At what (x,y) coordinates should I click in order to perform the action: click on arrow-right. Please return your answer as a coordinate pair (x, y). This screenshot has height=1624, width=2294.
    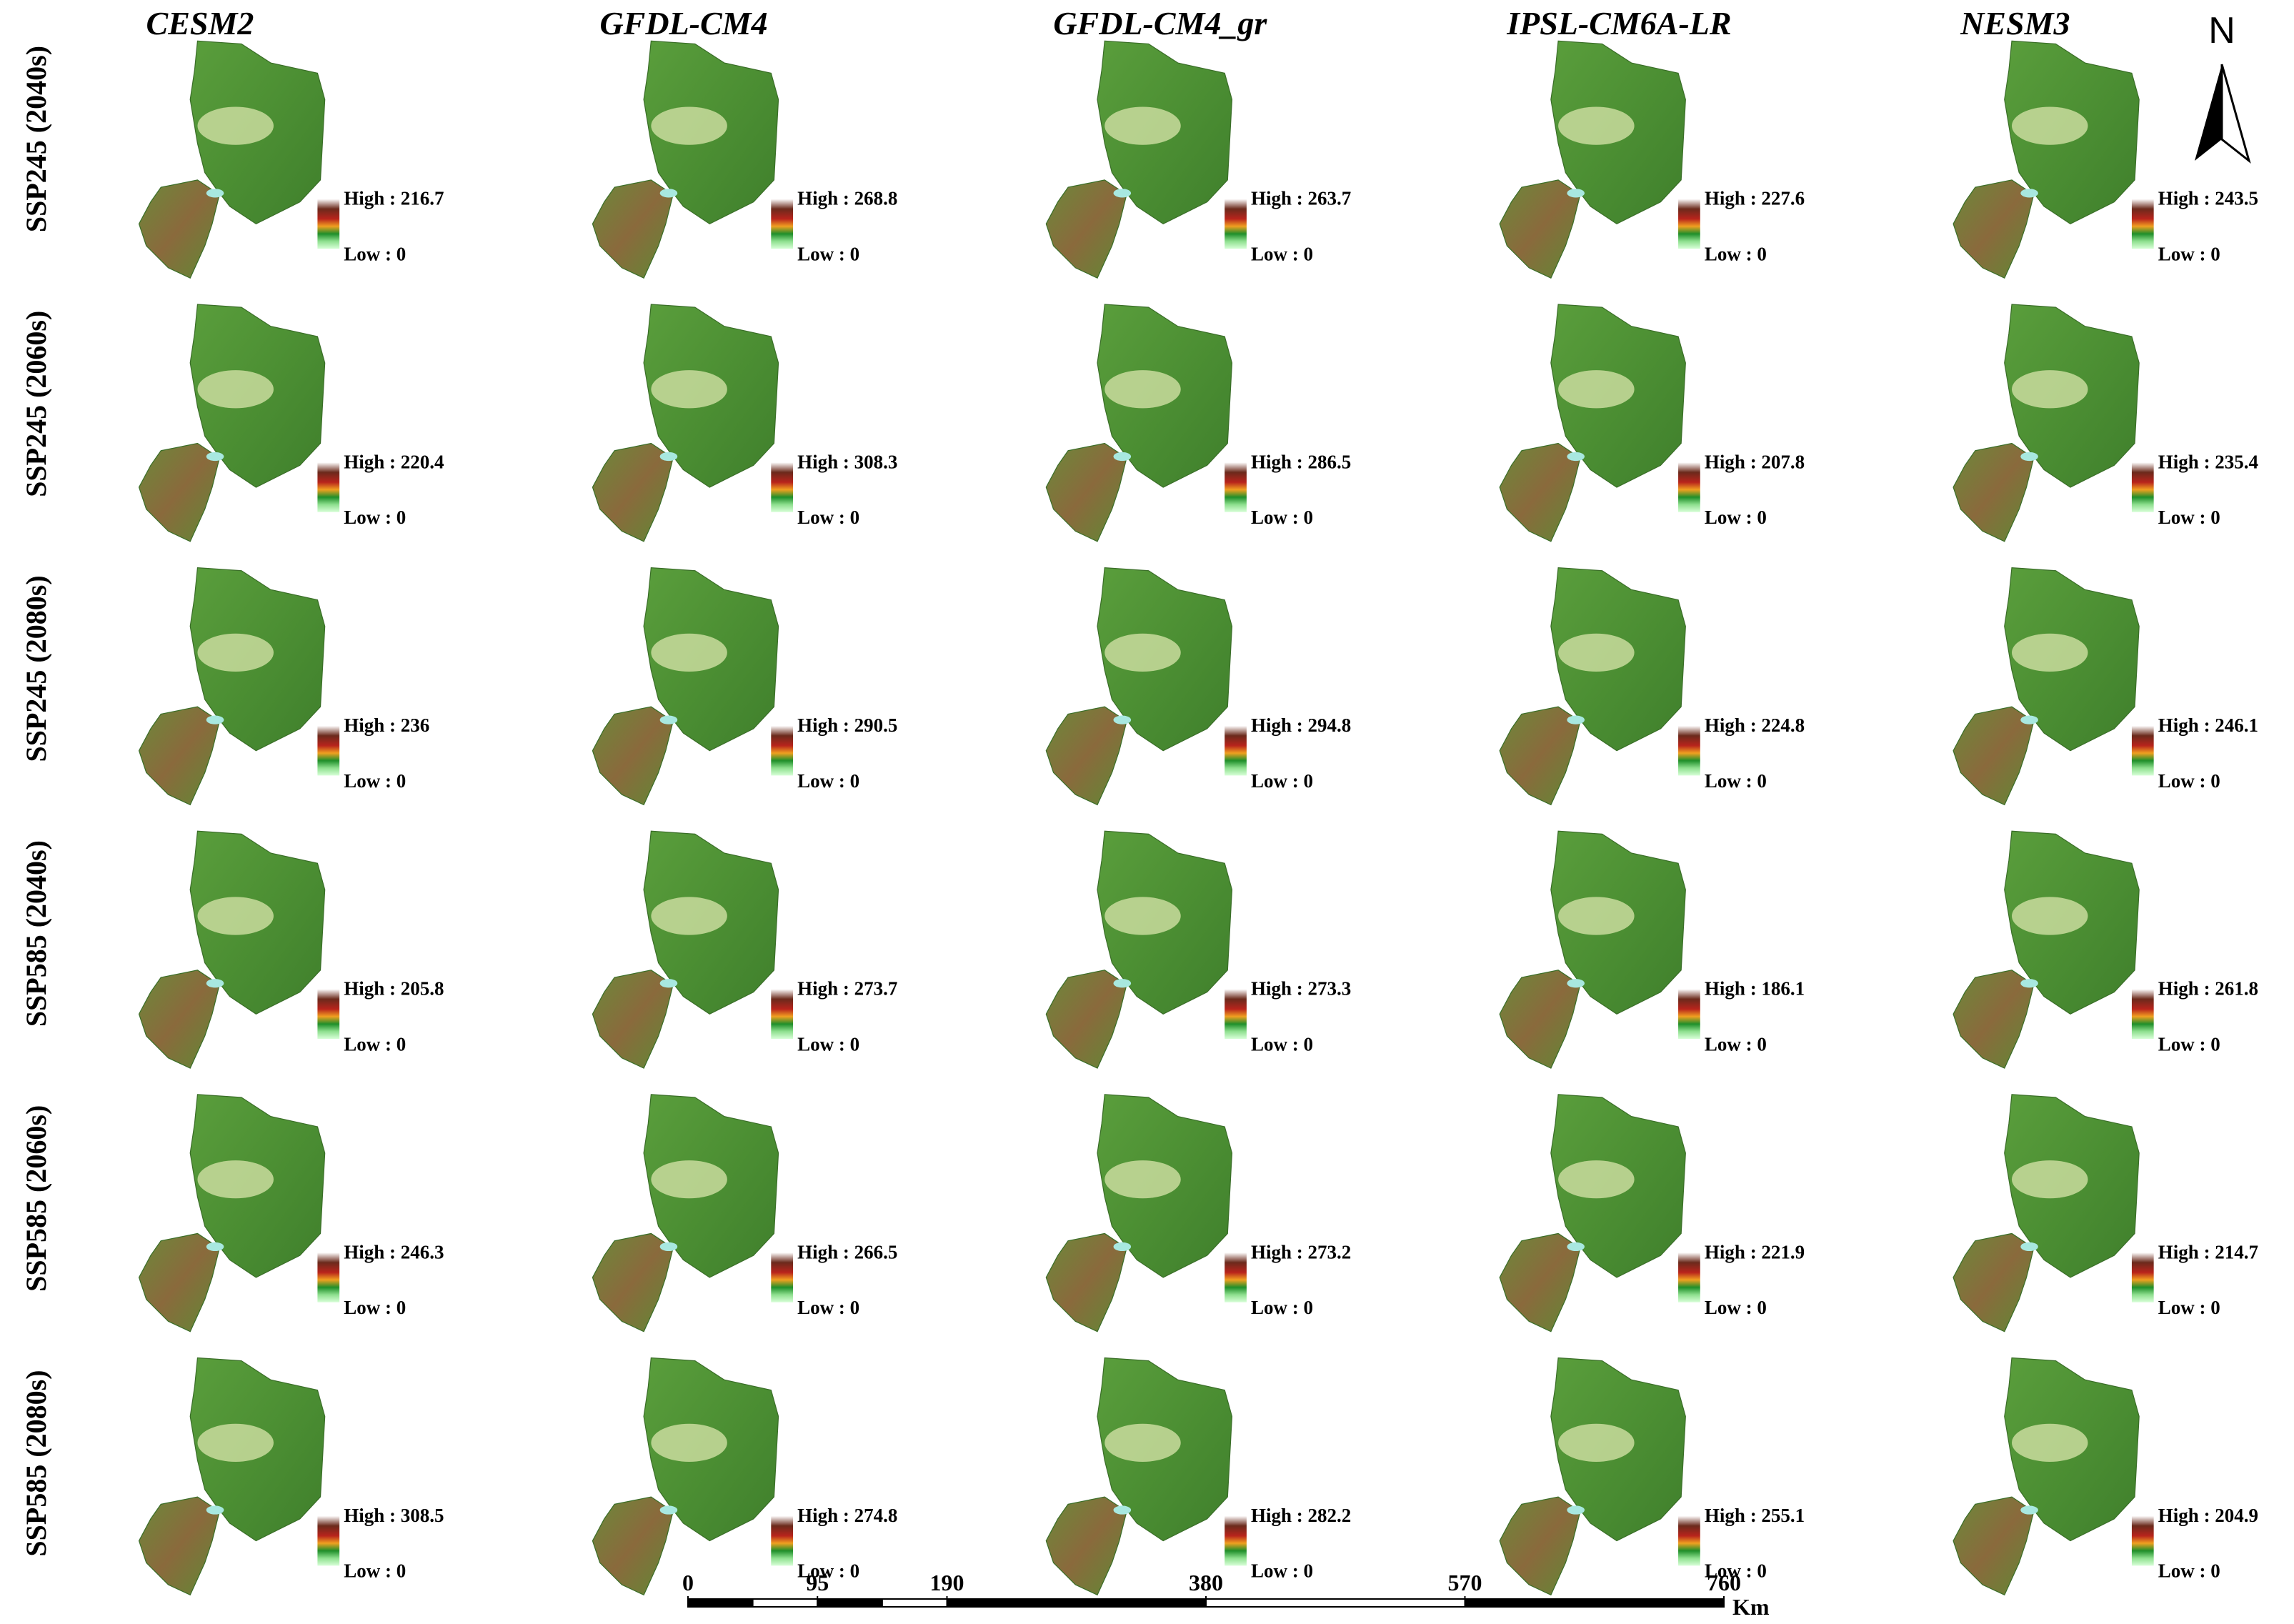
    Looking at the image, I should click on (2235, 114).